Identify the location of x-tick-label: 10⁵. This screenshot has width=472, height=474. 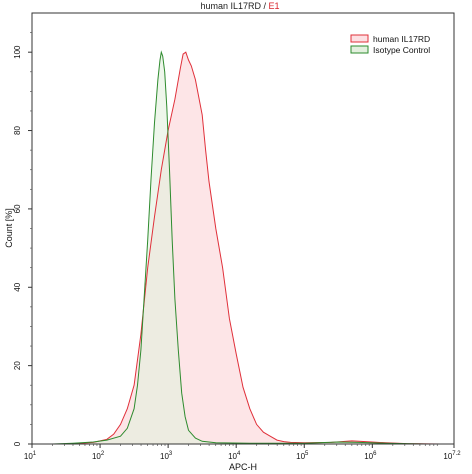
(302, 456).